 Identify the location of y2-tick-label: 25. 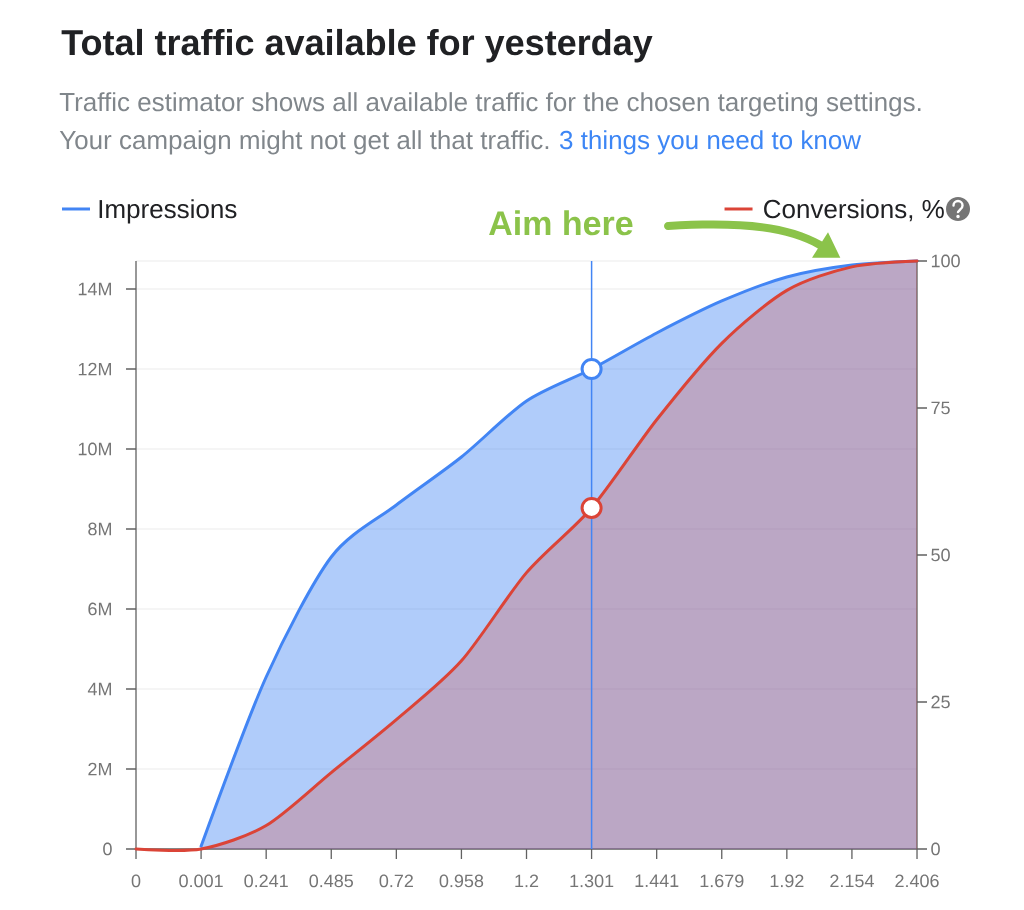
(940, 702).